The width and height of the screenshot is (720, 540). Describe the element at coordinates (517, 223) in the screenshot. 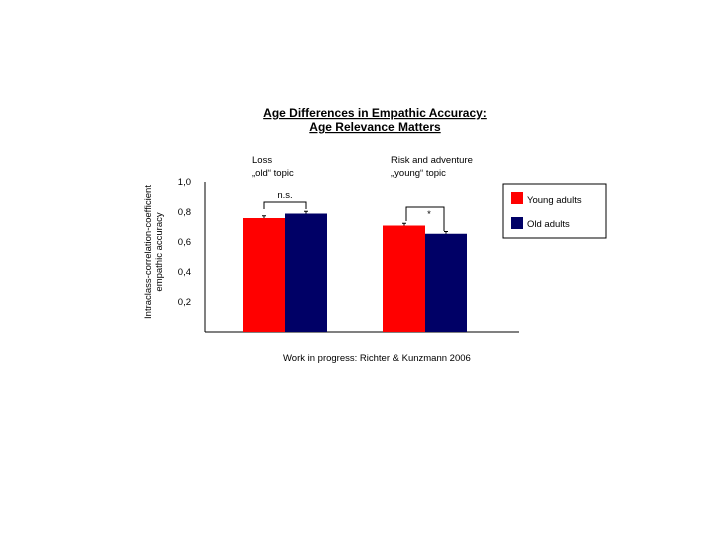

I see `legend-swatch-old-adults` at that location.